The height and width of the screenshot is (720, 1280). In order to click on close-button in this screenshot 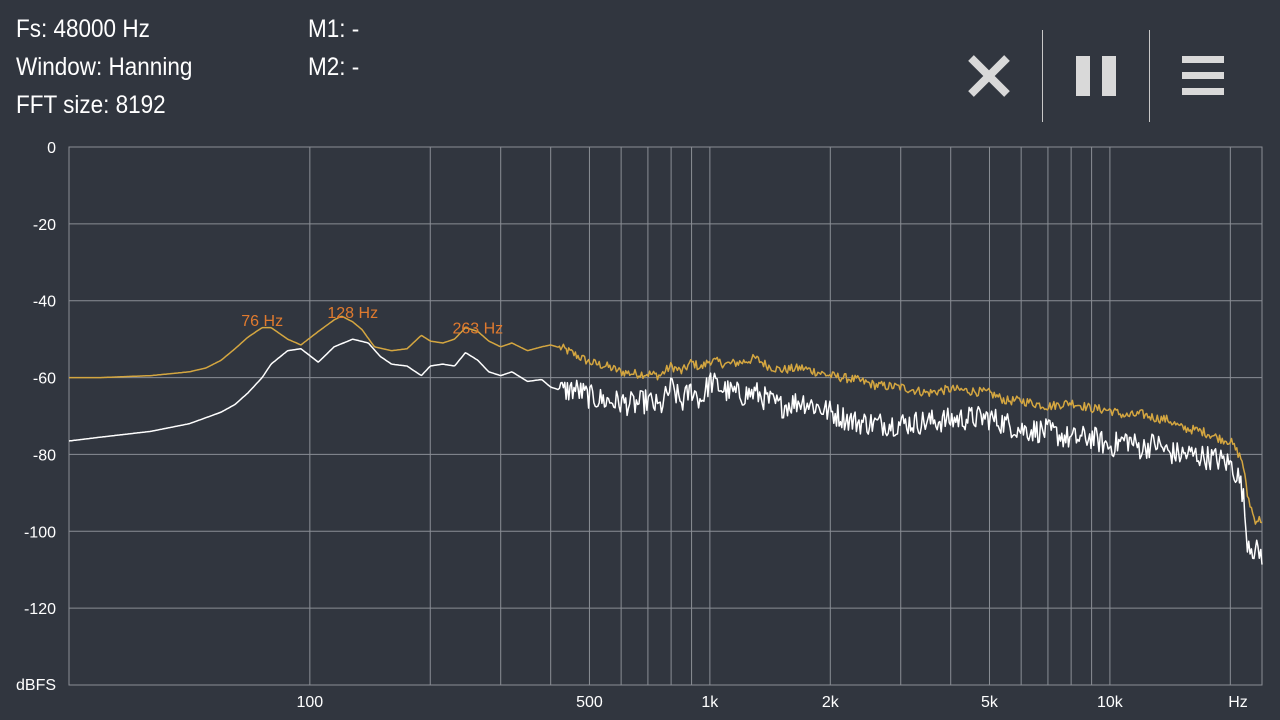, I will do `click(989, 76)`.